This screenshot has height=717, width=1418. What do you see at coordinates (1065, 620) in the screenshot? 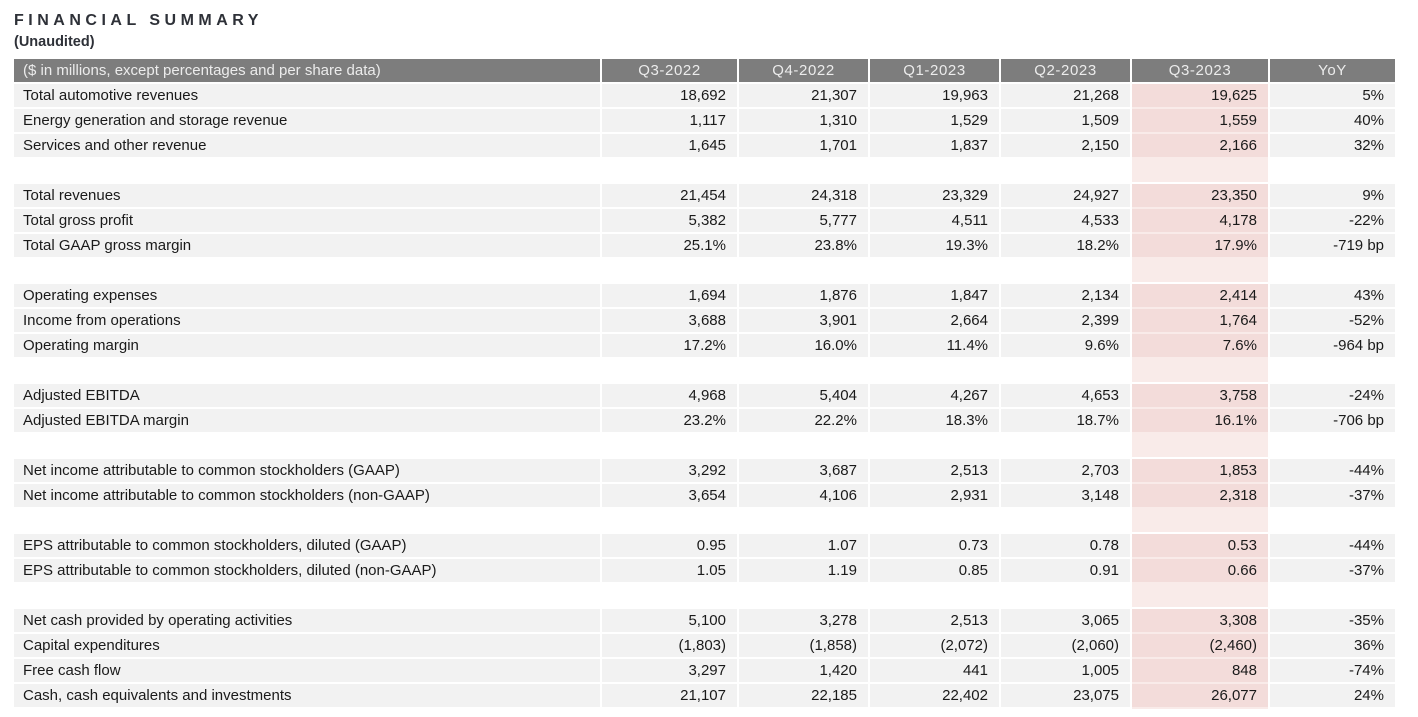
I see `value-cell: 3,065` at bounding box center [1065, 620].